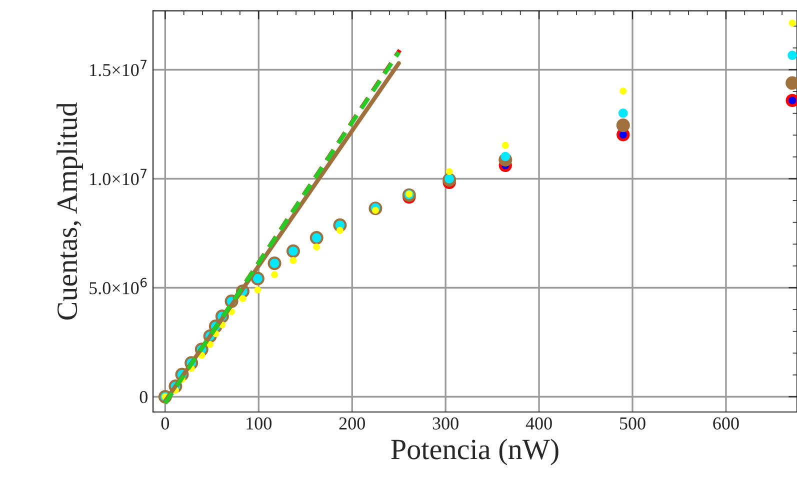  What do you see at coordinates (144, 397) in the screenshot?
I see `y-tick-label: 0` at bounding box center [144, 397].